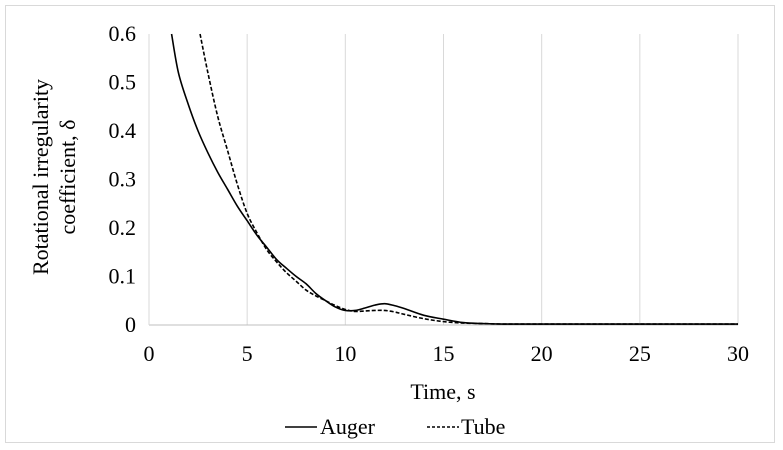 The image size is (783, 450). I want to click on x-tick-label: 10, so click(345, 353).